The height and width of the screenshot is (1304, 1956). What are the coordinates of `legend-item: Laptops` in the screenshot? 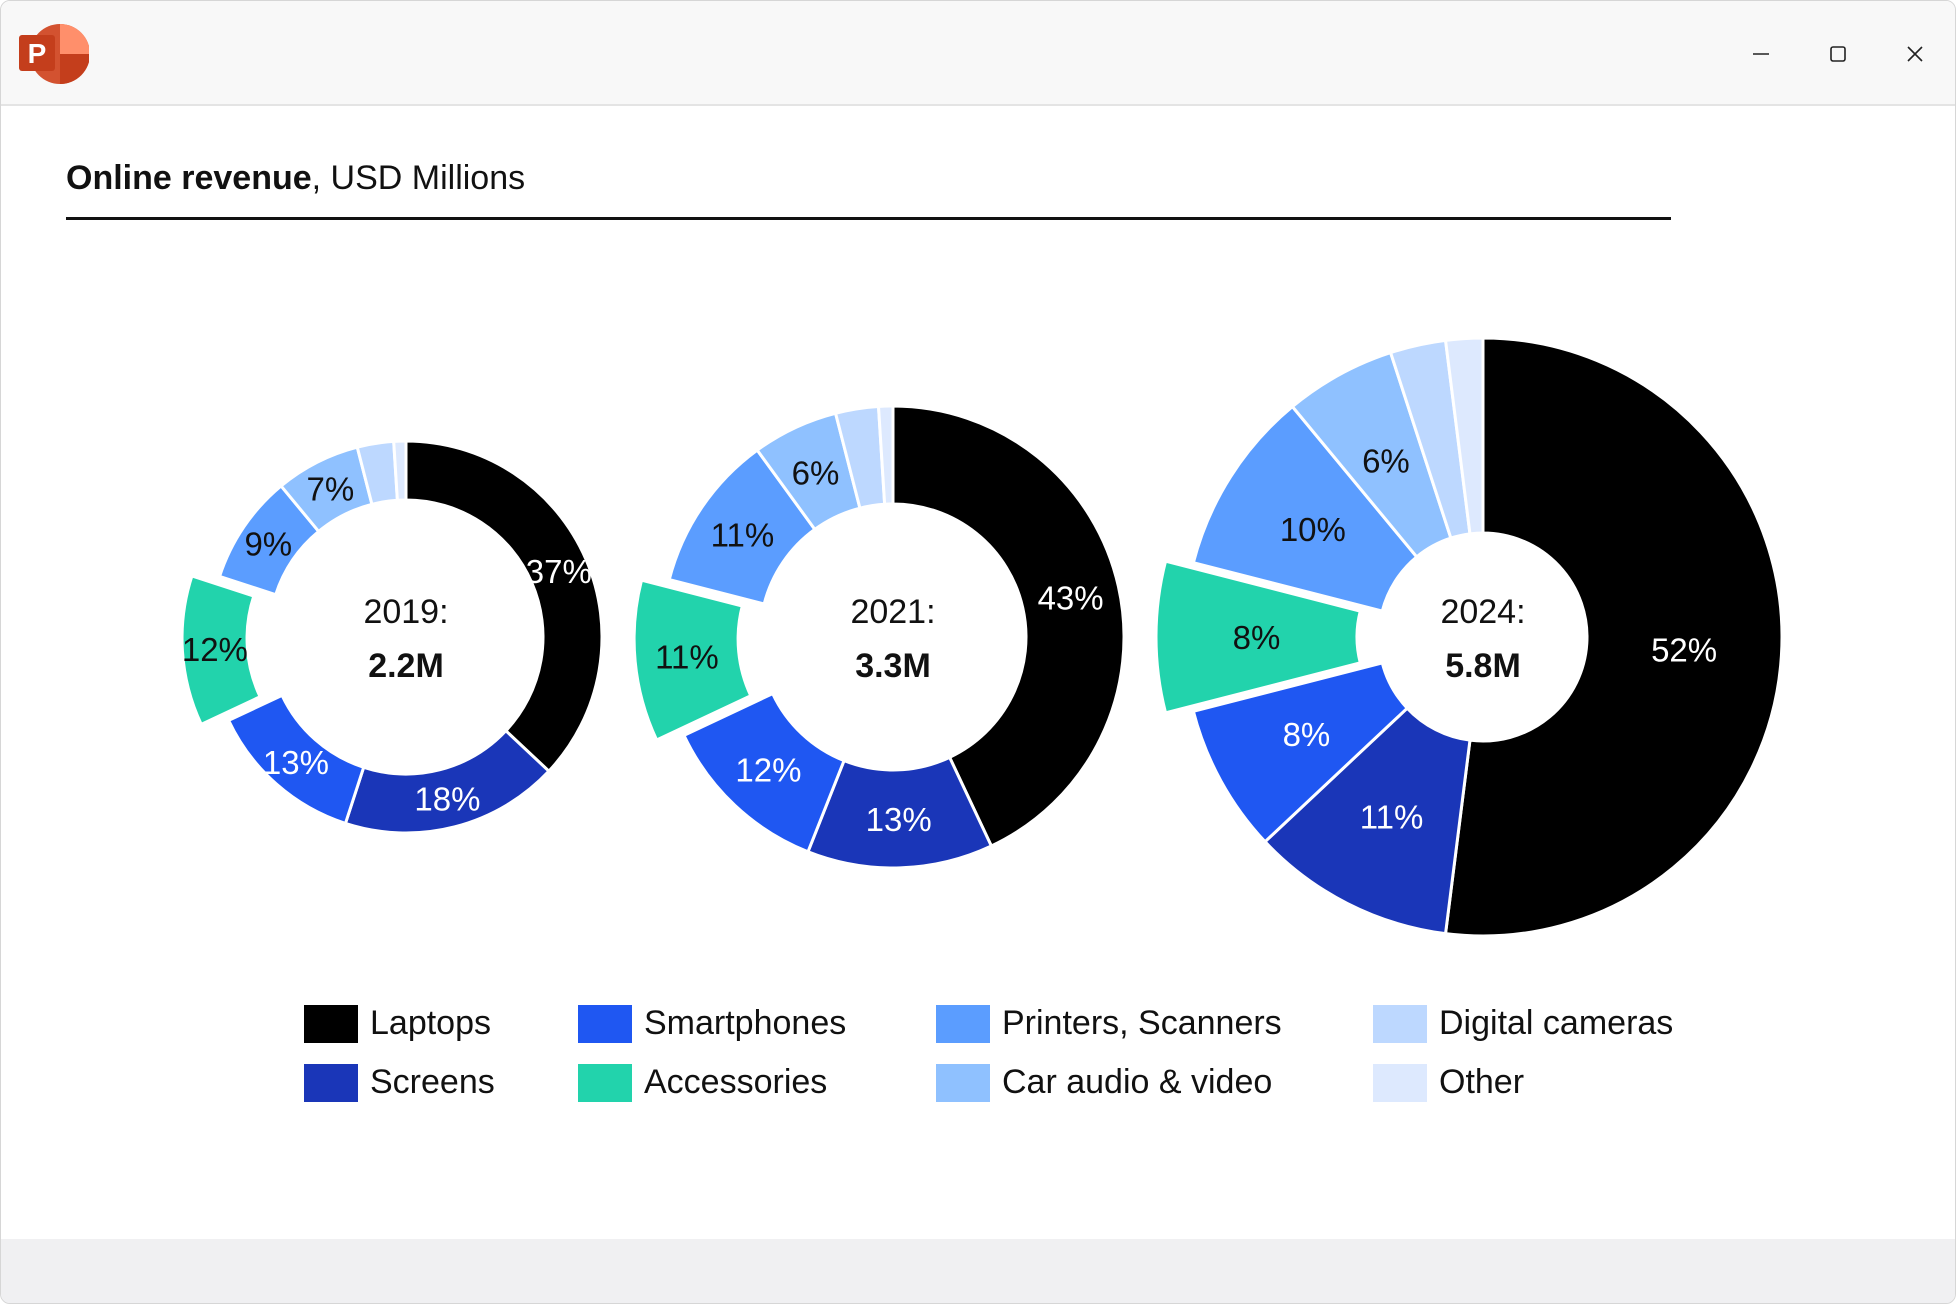 It's located at (397, 1023).